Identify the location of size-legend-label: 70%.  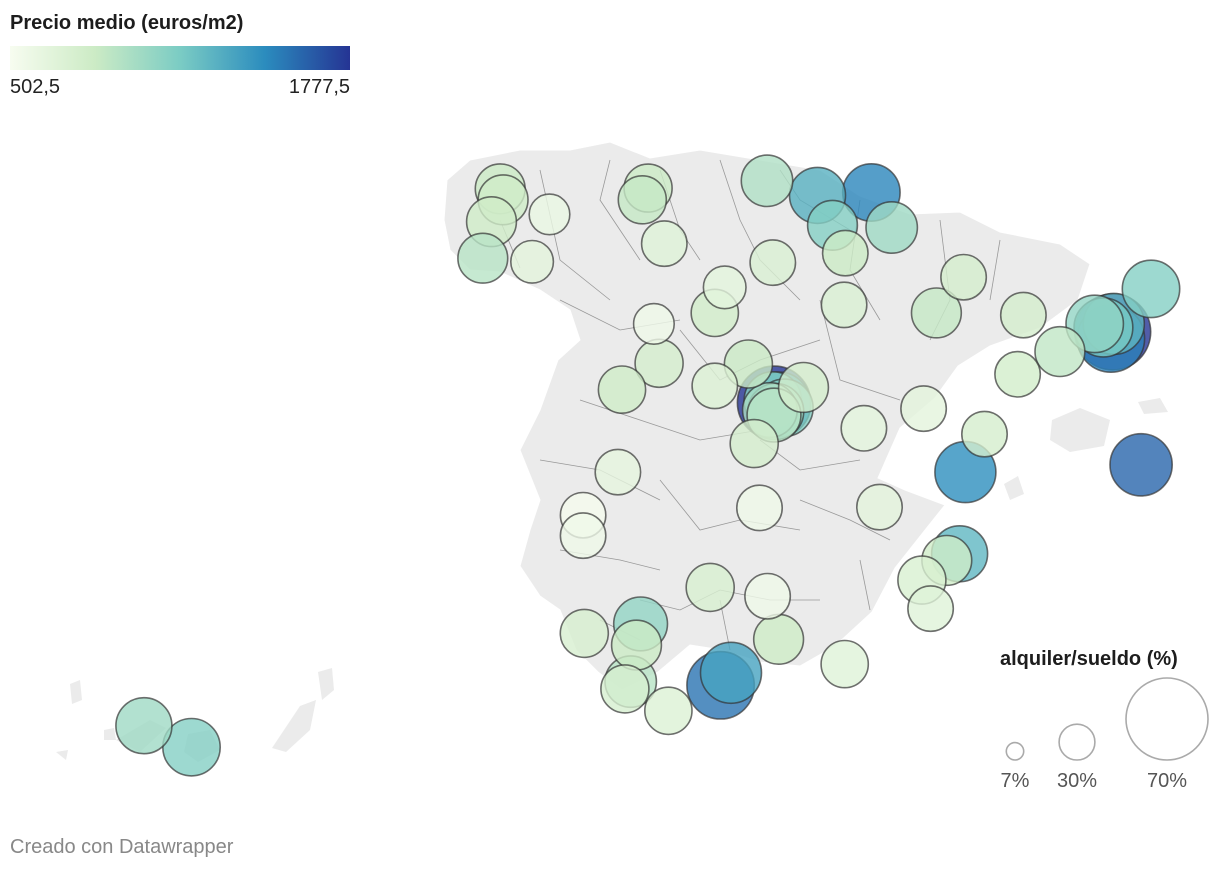
(1167, 781).